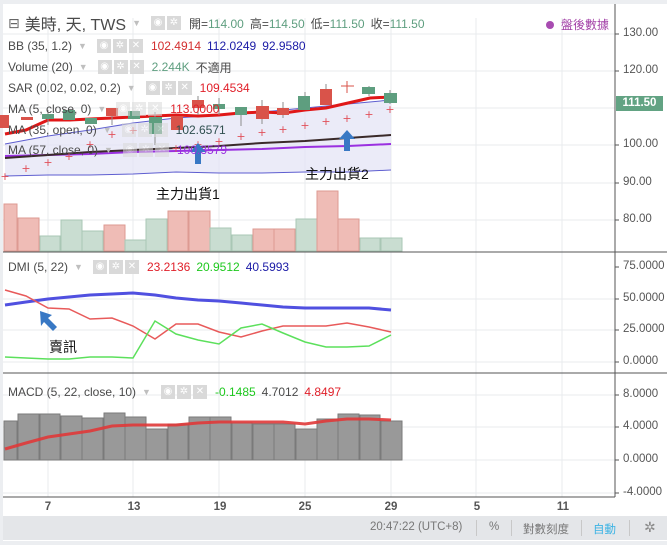  I want to click on volume-name: Volume (20), so click(40, 67).